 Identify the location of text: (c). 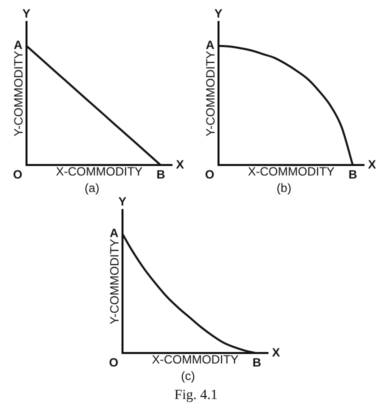
(188, 376).